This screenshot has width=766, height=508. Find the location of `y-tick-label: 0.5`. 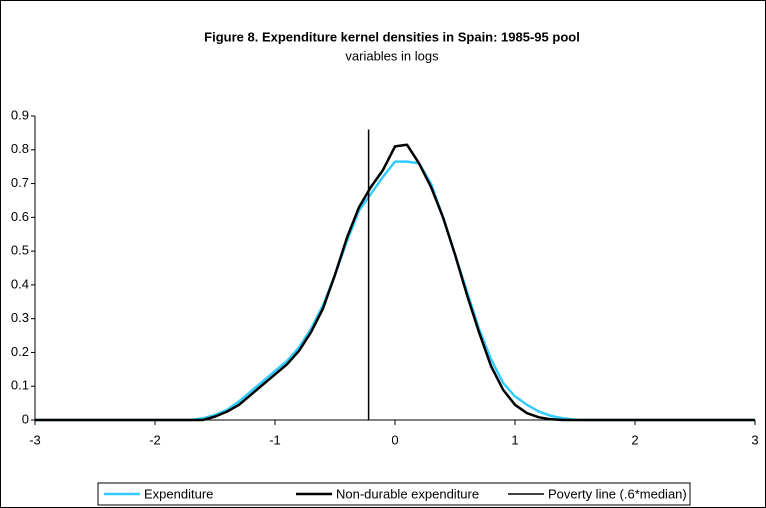

y-tick-label: 0.5 is located at coordinates (20, 250).